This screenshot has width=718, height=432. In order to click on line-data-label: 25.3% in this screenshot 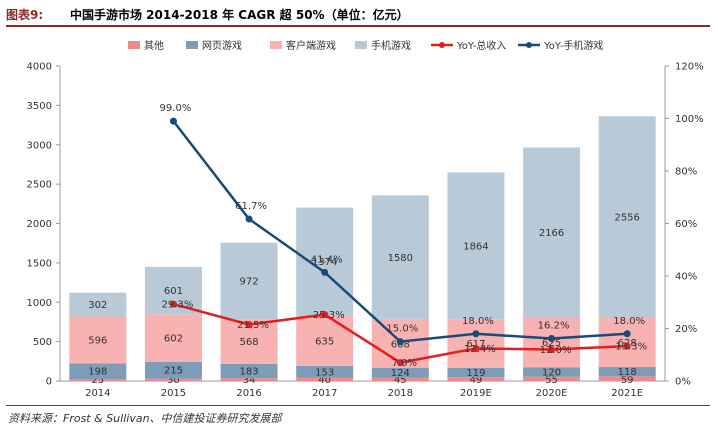, I will do `click(329, 315)`.